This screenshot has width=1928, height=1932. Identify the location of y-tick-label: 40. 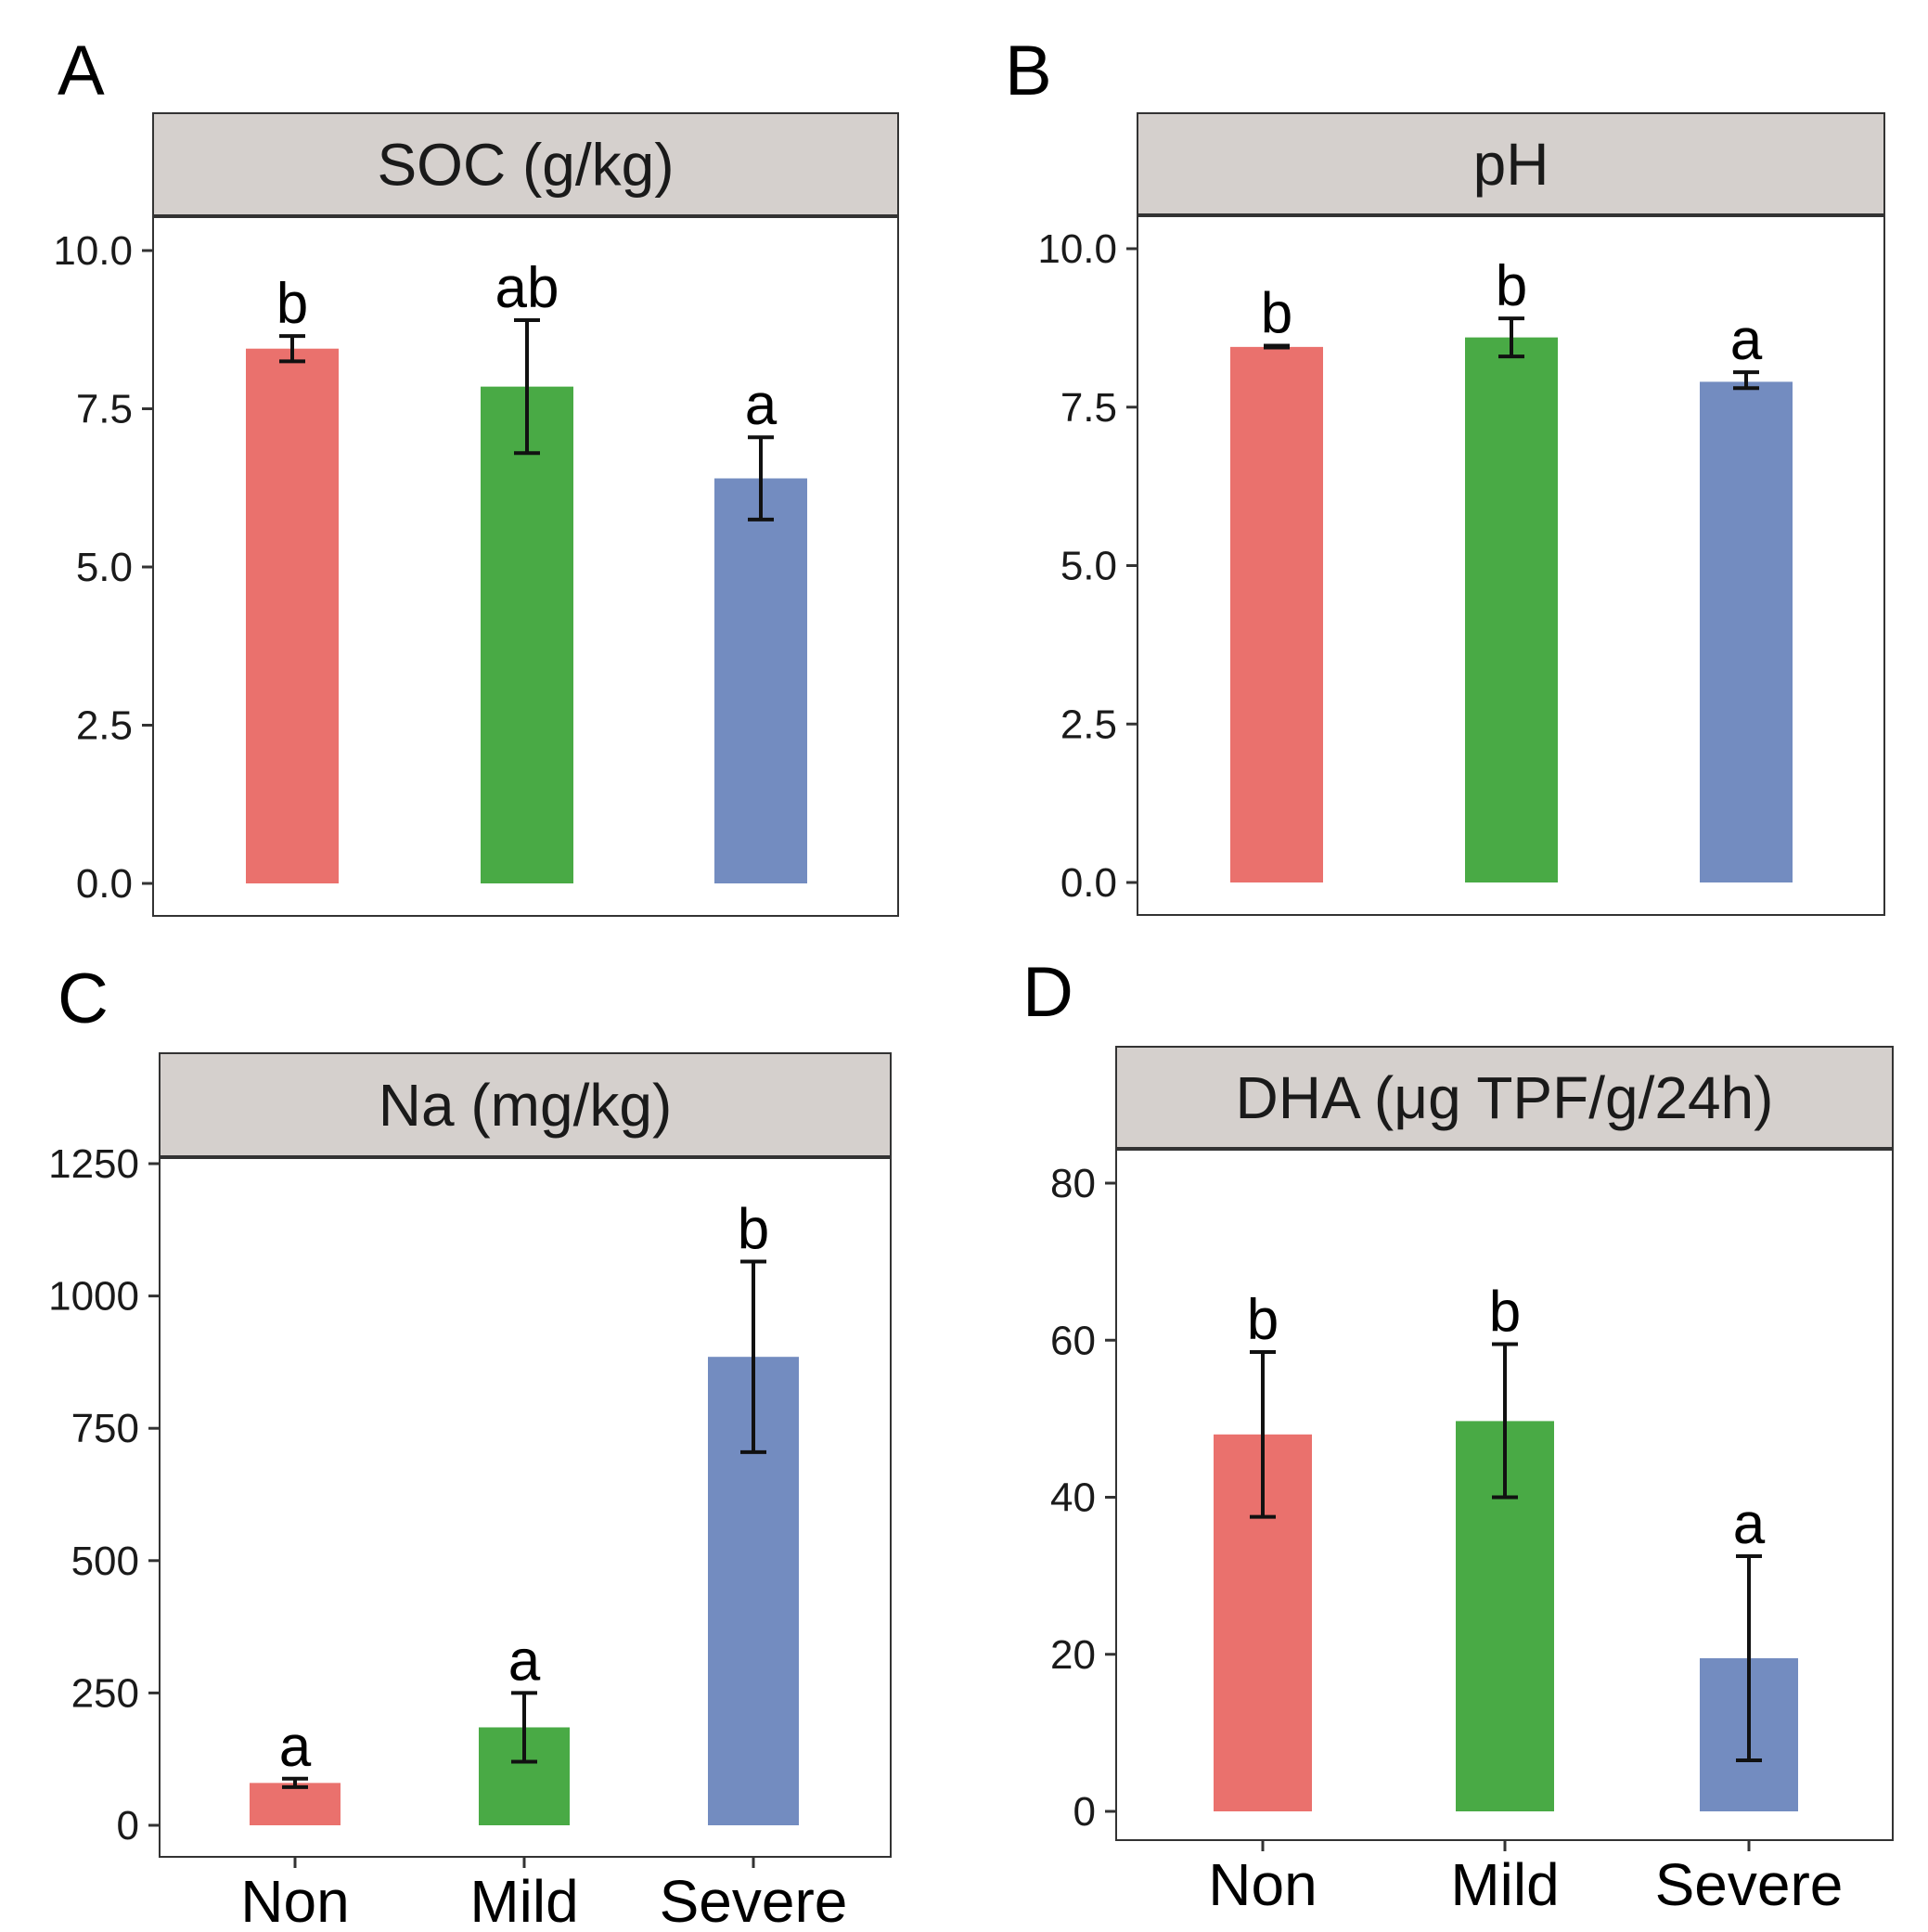
(1073, 1498).